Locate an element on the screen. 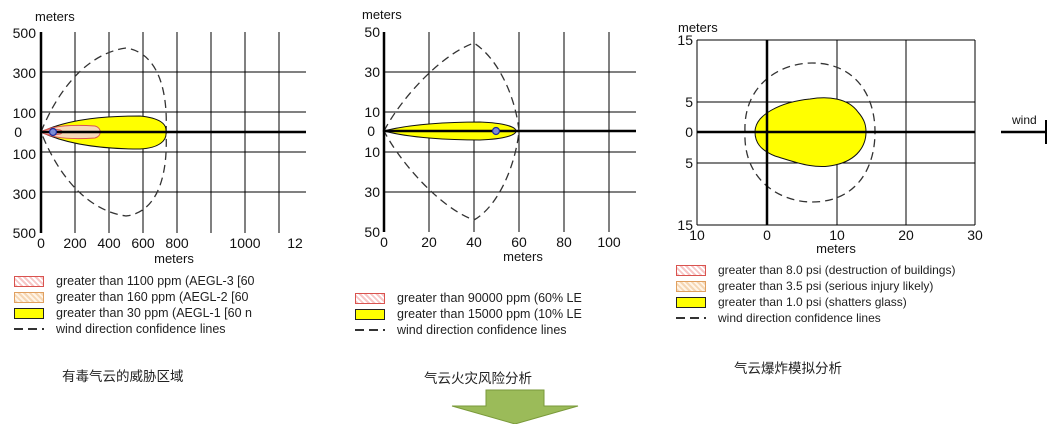  chart1-source-marker is located at coordinates (53, 132).